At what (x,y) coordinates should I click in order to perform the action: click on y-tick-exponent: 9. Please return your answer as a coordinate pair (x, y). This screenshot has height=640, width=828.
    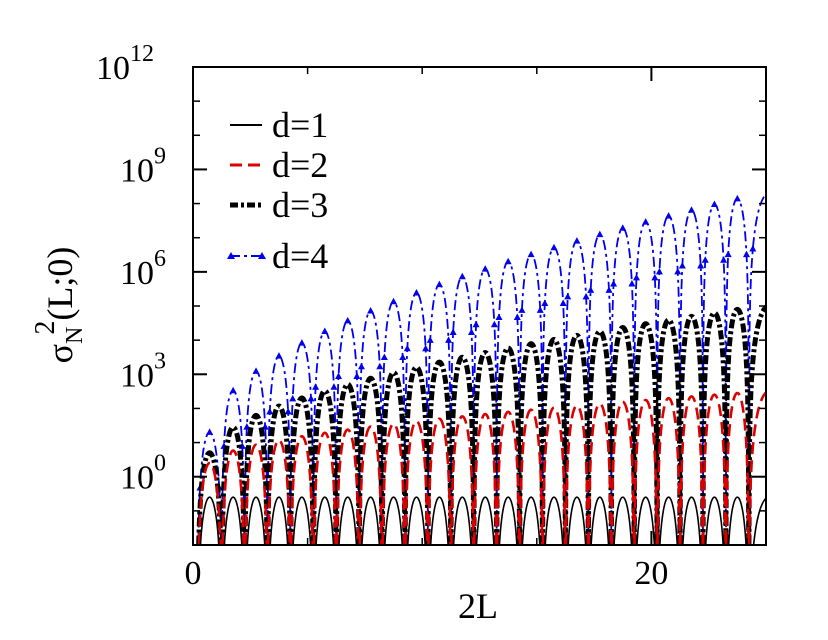
    Looking at the image, I should click on (160, 156).